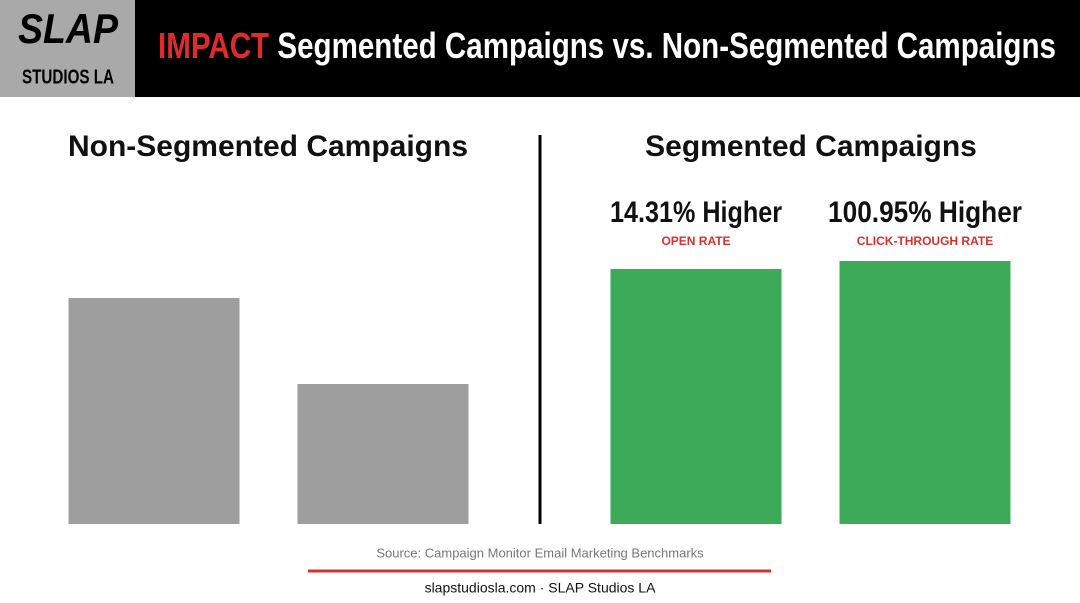 Image resolution: width=1080 pixels, height=603 pixels. I want to click on category-label: OPEN RATE, so click(695, 241).